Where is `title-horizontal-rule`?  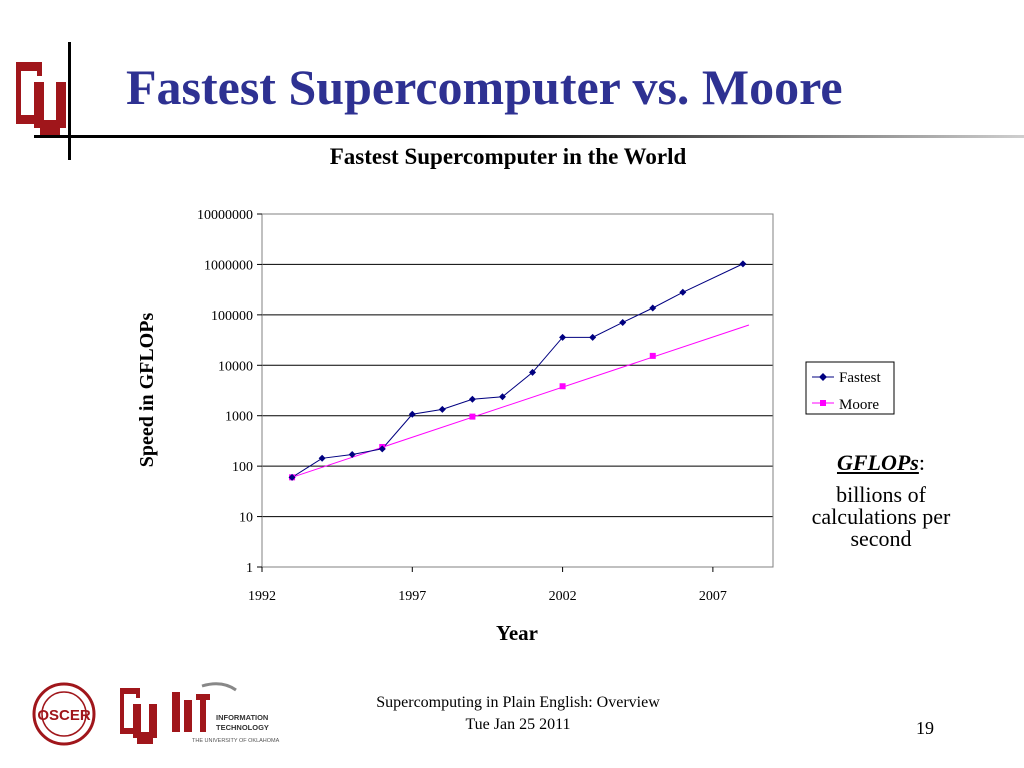 title-horizontal-rule is located at coordinates (529, 136).